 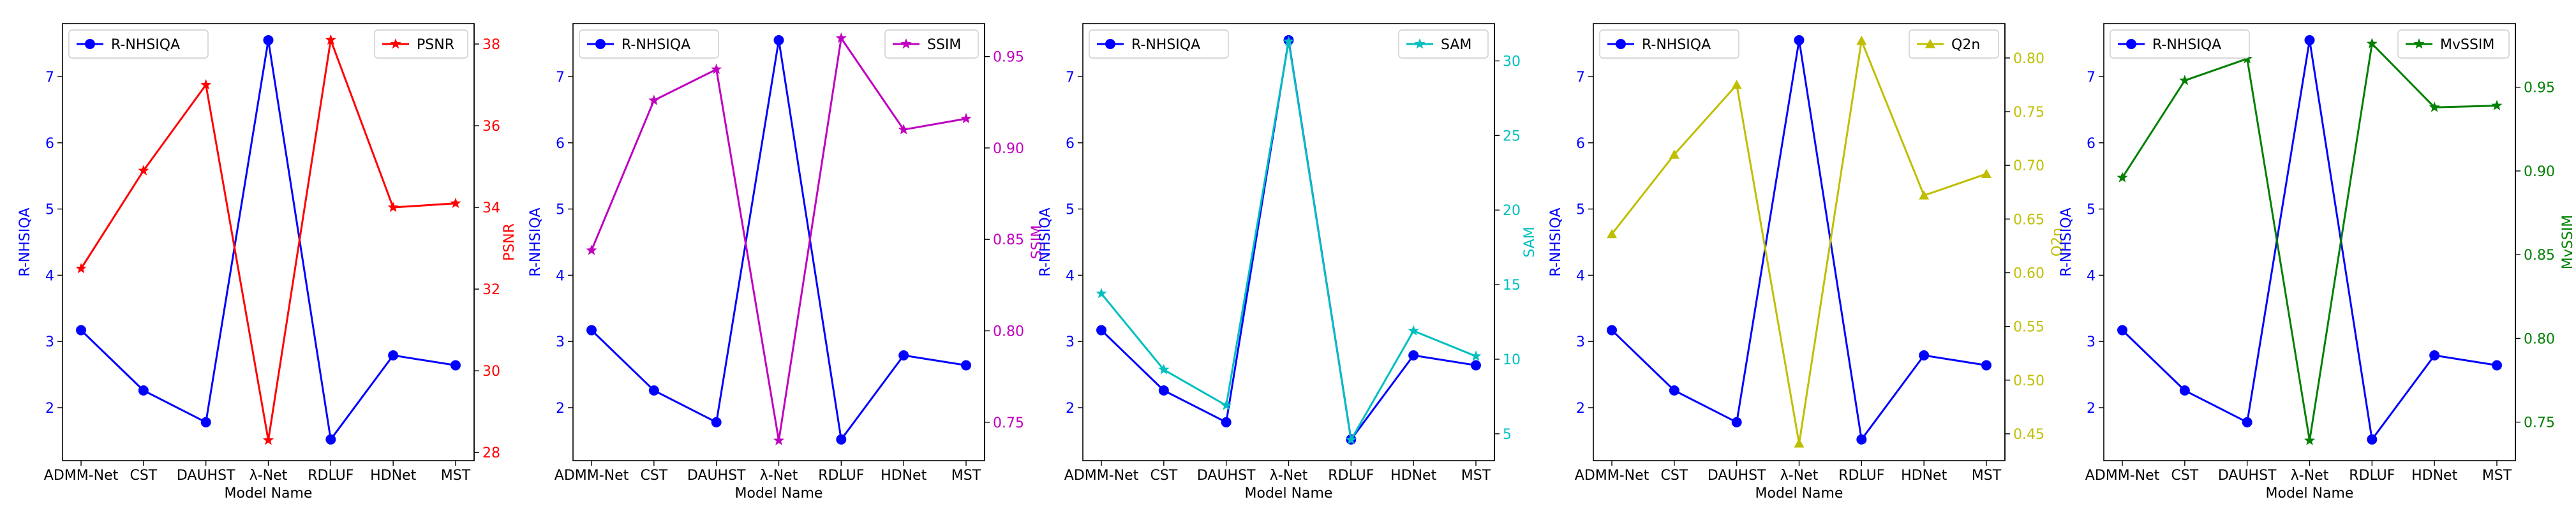 I want to click on data-point-mvssim-net, so click(x=2310, y=439).